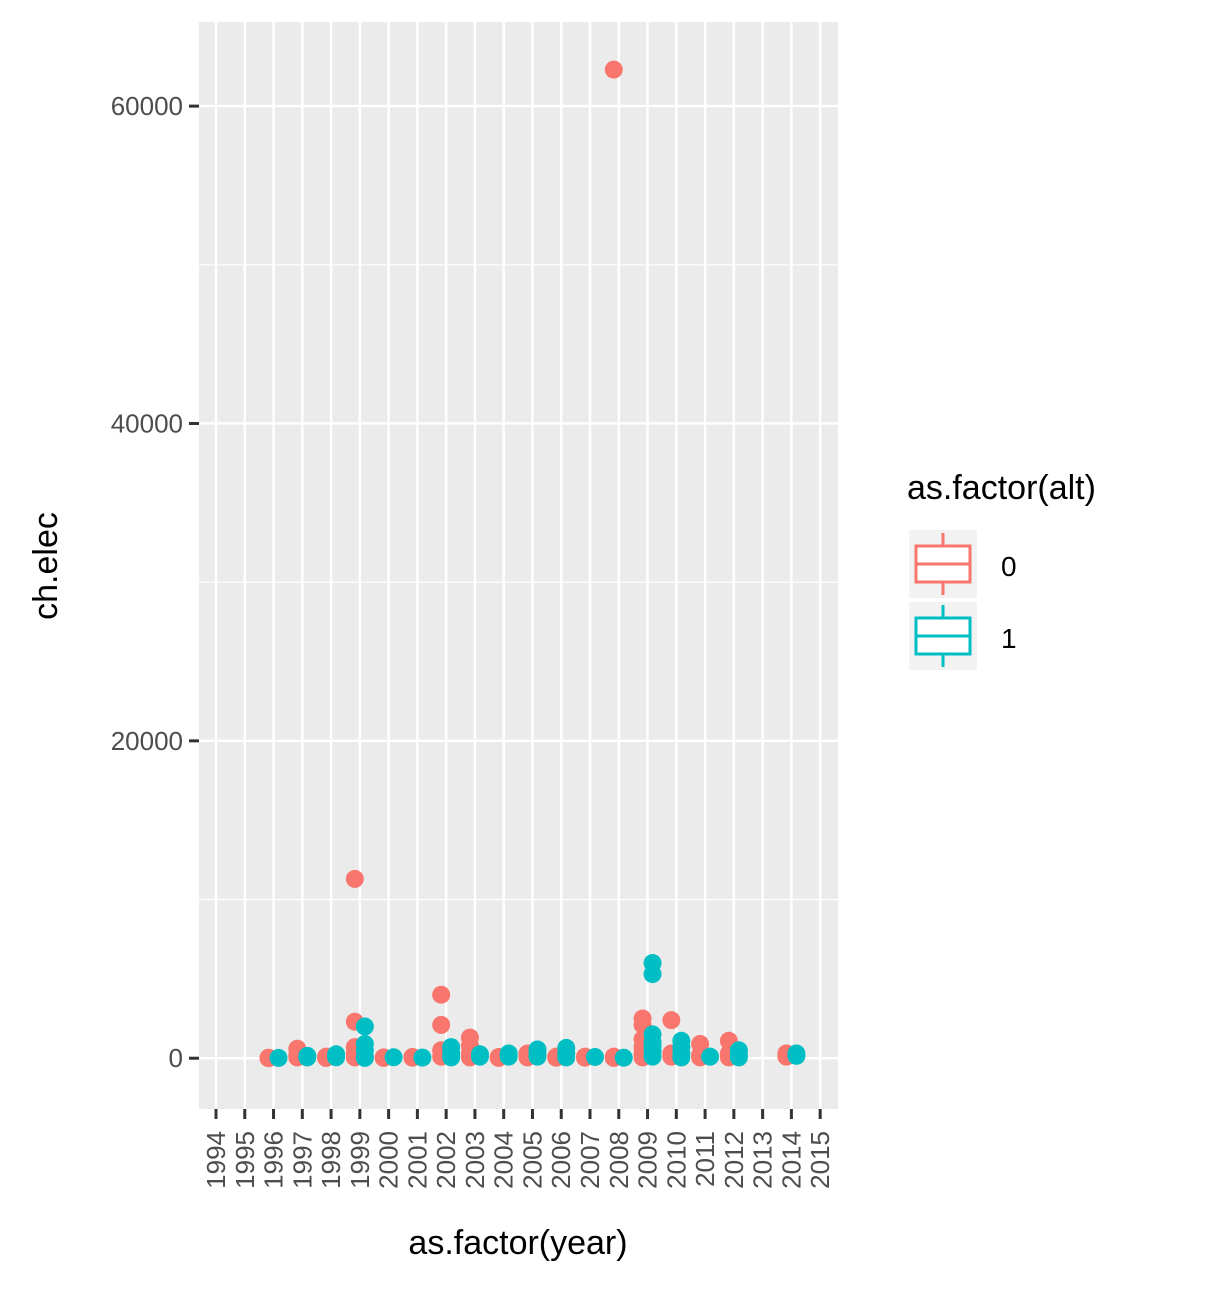  Describe the element at coordinates (763, 1160) in the screenshot. I see `x-tick-label: 2013` at that location.